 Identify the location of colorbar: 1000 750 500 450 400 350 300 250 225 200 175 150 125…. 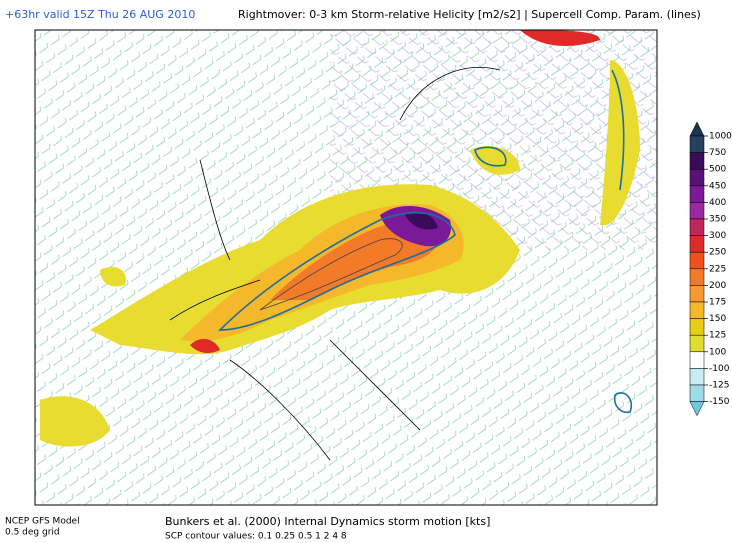
(710, 269).